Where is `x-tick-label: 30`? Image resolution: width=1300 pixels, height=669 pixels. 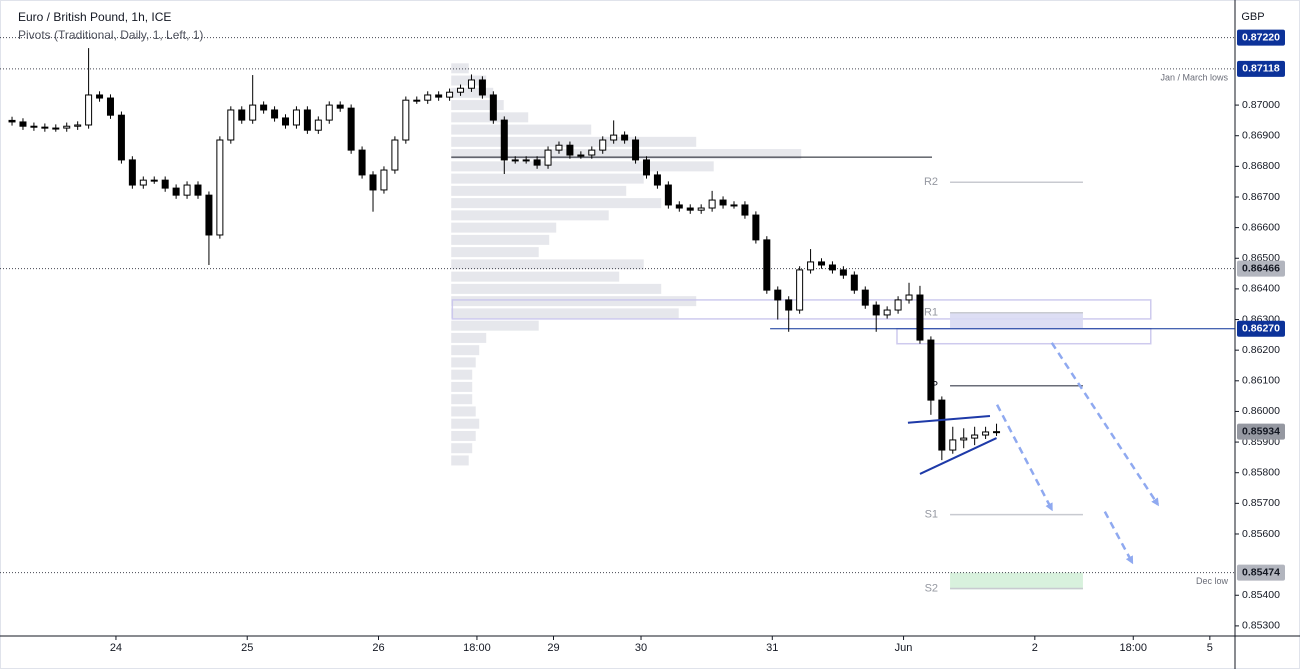 x-tick-label: 30 is located at coordinates (641, 648).